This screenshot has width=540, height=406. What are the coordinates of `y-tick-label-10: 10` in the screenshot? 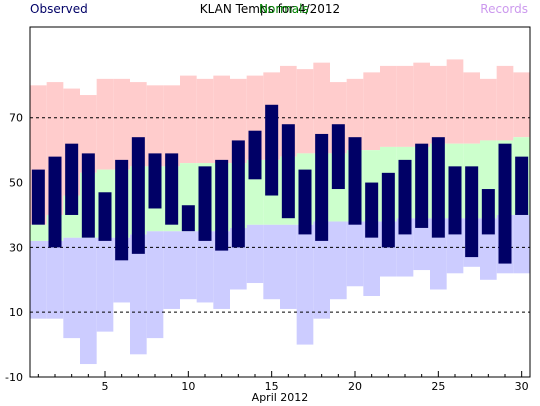 It's located at (16, 312).